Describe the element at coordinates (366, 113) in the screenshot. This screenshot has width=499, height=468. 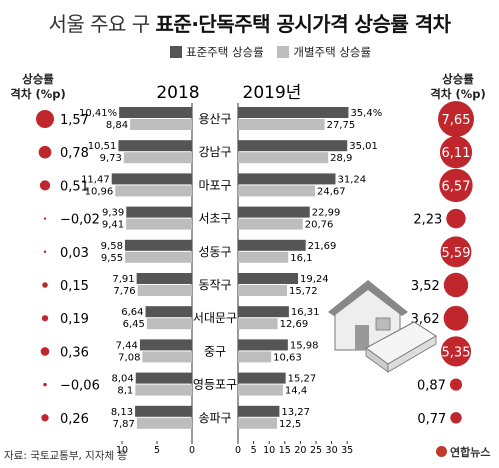
I see `bar-label-2019-standard: 35,4%` at that location.